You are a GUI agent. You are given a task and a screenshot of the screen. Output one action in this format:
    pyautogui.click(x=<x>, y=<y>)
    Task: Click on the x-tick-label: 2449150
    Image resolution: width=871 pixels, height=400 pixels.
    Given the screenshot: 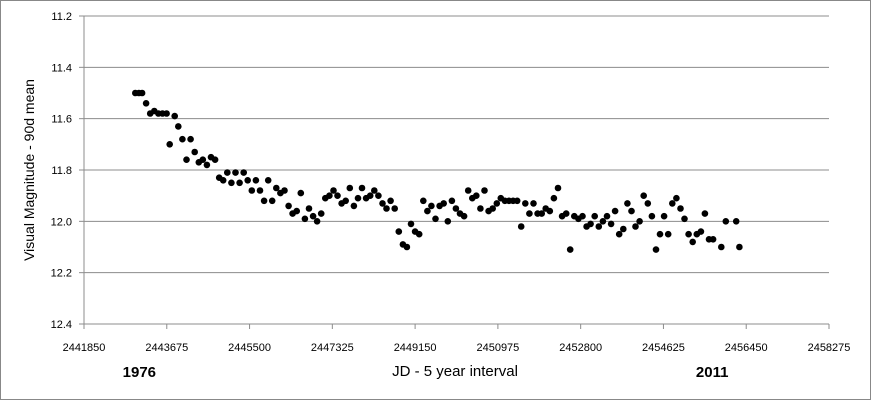 What is the action you would take?
    pyautogui.click(x=415, y=348)
    